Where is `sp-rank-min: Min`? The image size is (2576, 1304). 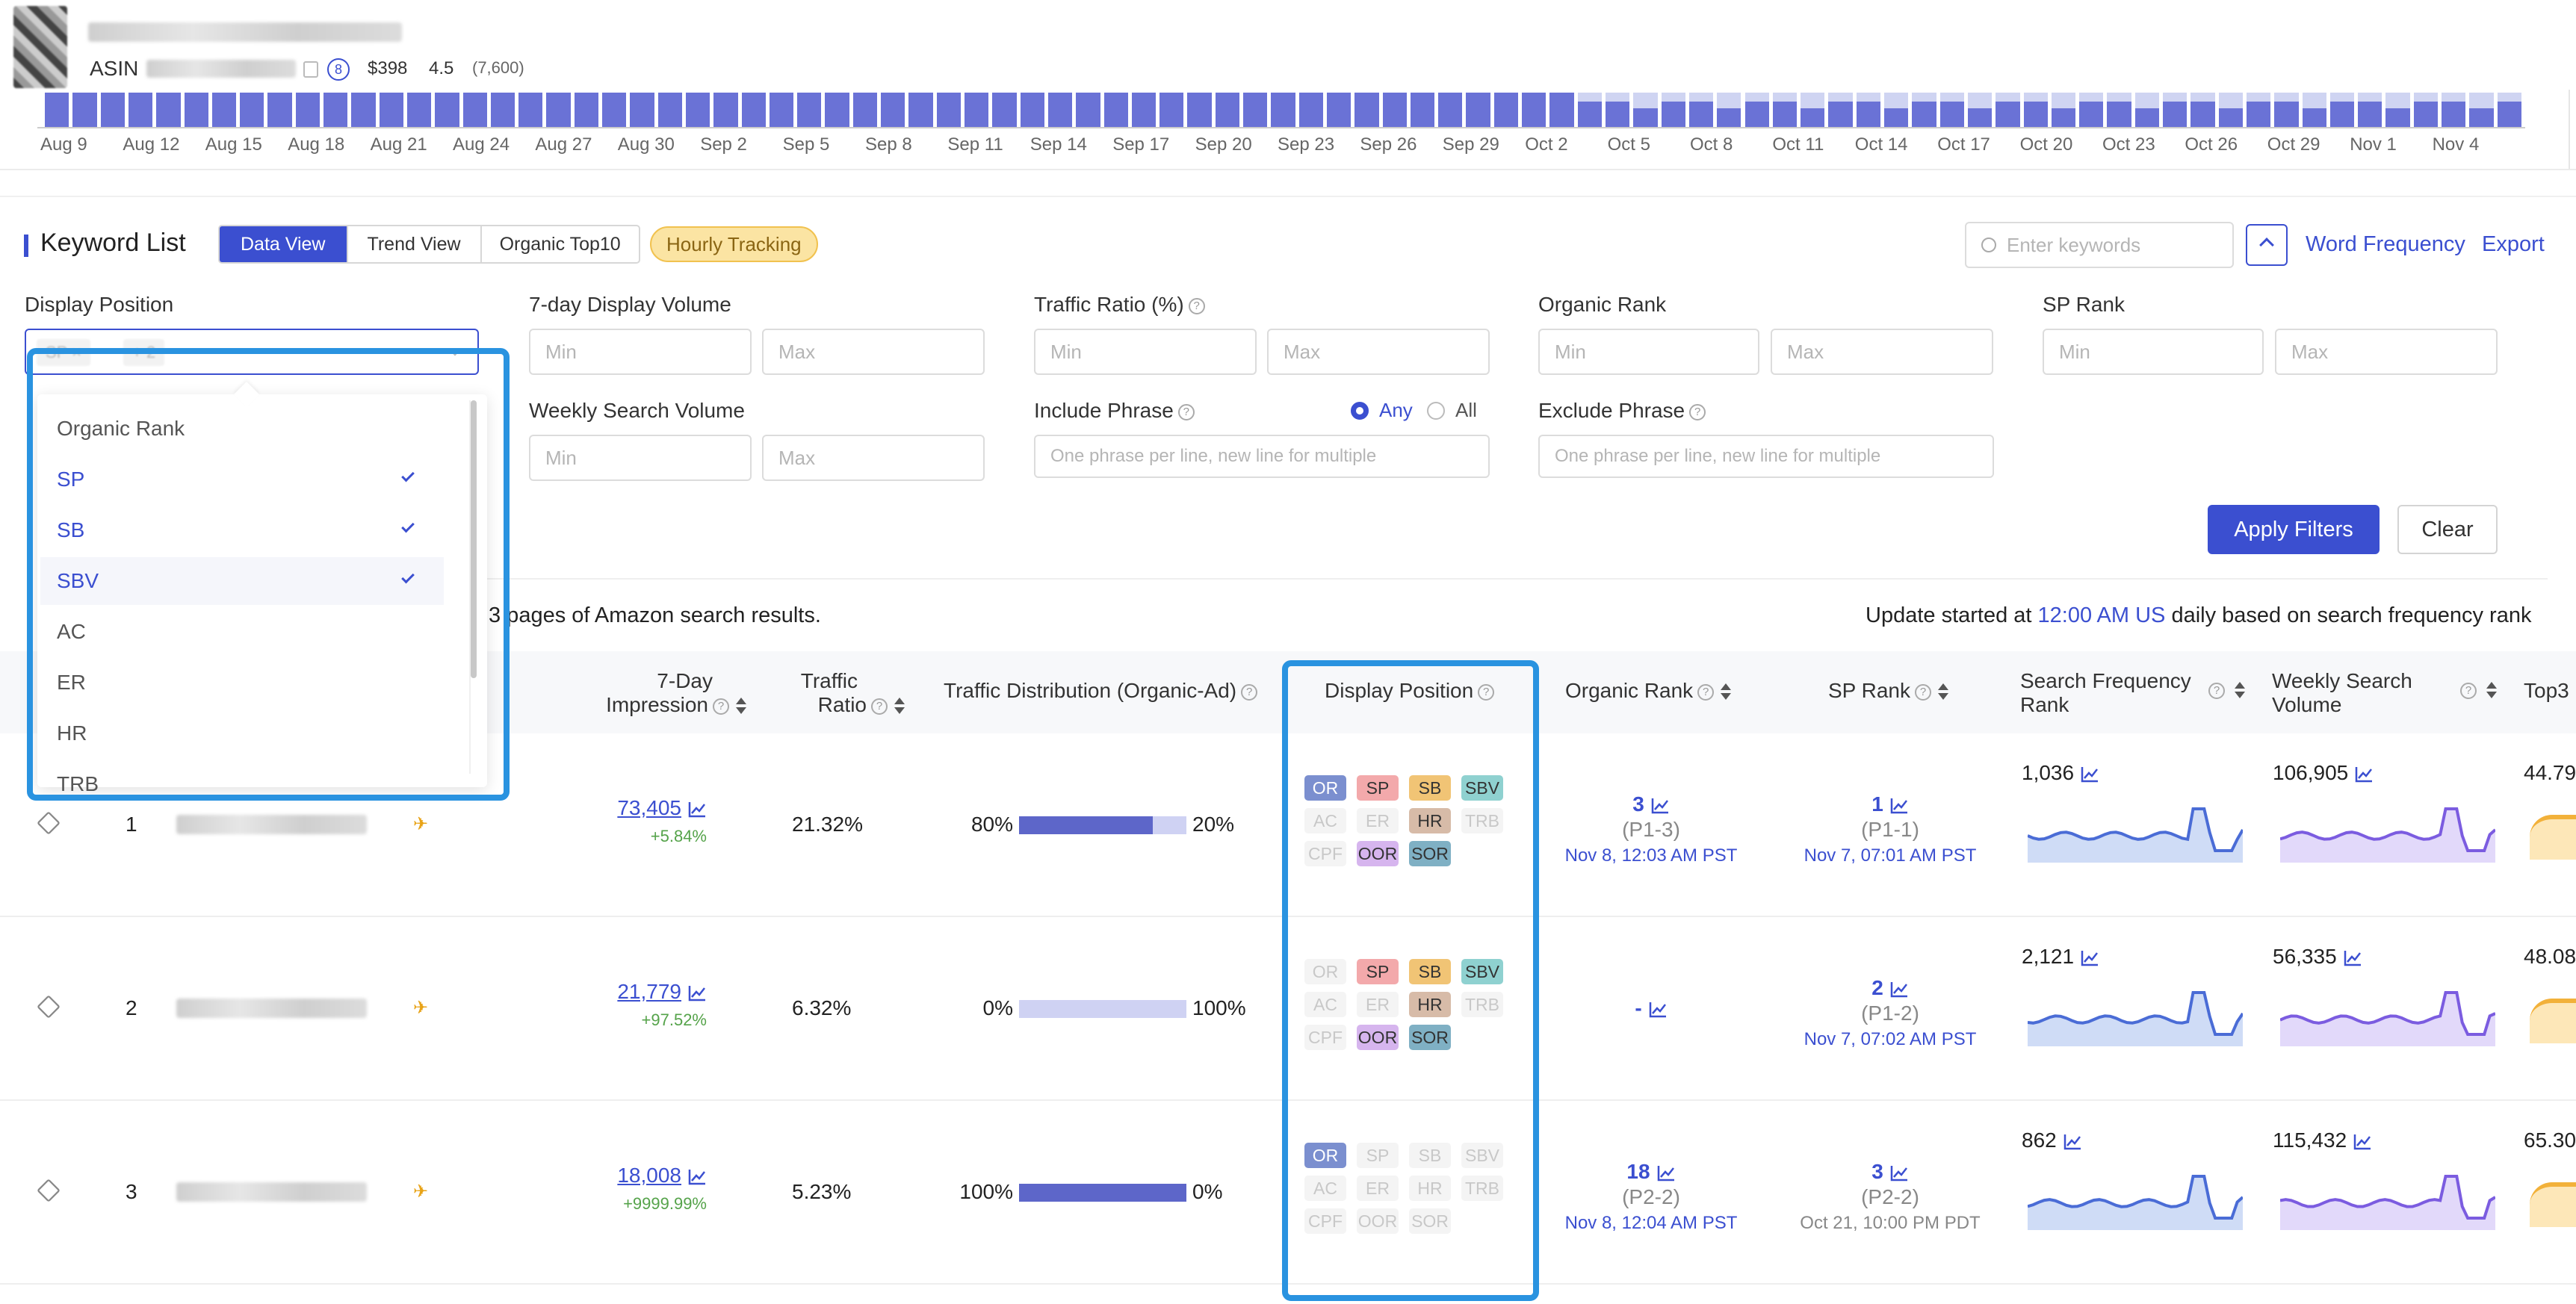
sp-rank-min: Min is located at coordinates (2153, 352).